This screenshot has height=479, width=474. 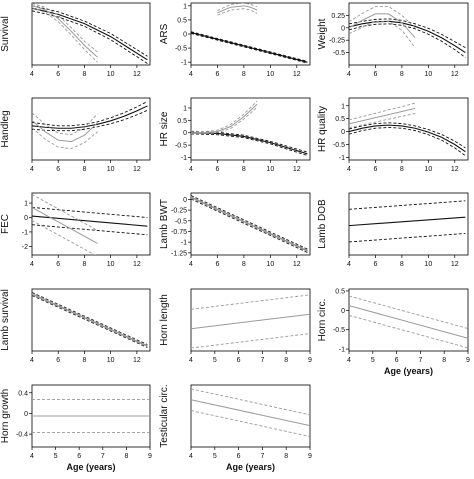 I want to click on y-axis-label: FEC, so click(x=5, y=224).